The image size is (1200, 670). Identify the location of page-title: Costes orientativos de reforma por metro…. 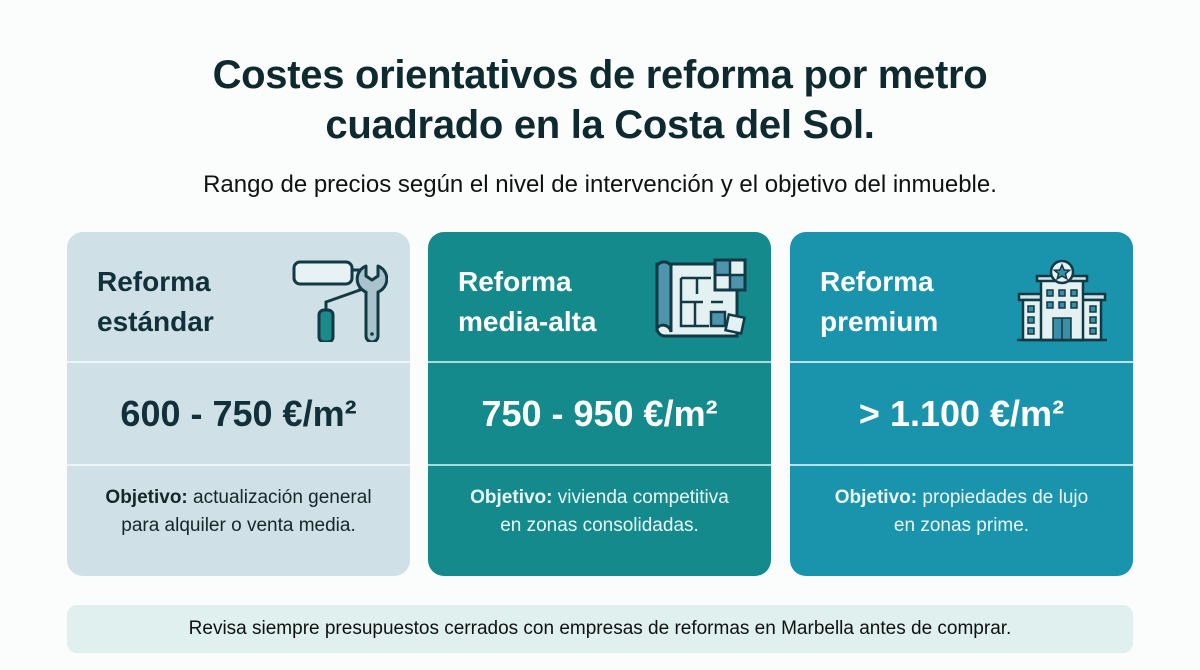
(600, 100).